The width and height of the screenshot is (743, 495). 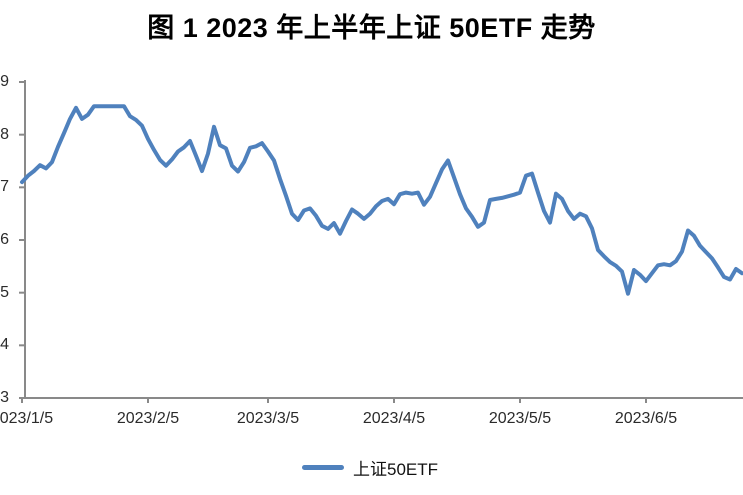 I want to click on y-tick-label: 2.7, so click(x=4, y=187).